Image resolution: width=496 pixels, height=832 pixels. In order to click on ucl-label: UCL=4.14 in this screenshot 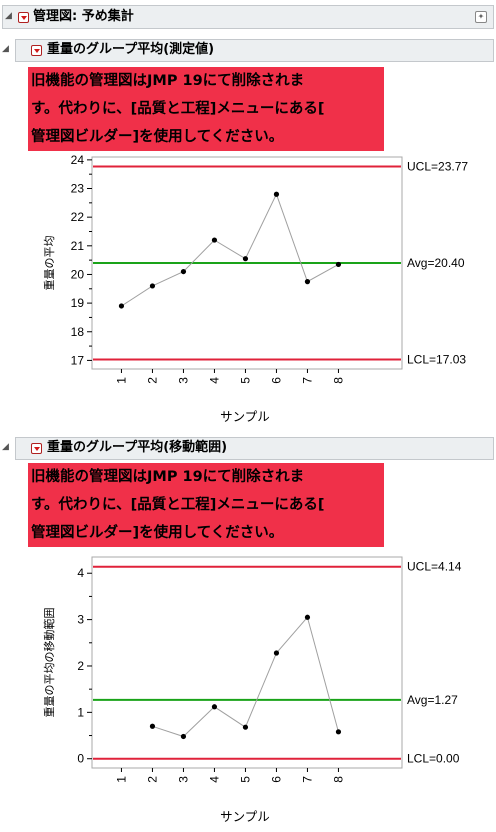, I will do `click(434, 567)`.